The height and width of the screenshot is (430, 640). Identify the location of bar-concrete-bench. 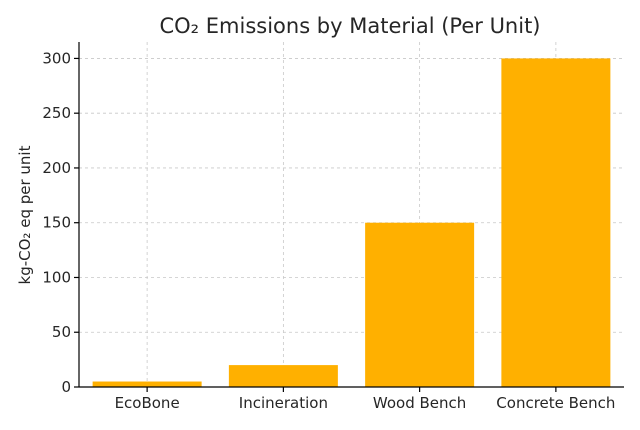
(556, 223).